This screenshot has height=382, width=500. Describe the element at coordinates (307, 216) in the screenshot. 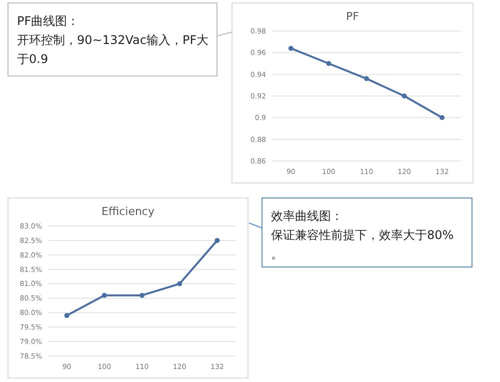

I see `text: 效率曲线图：` at that location.